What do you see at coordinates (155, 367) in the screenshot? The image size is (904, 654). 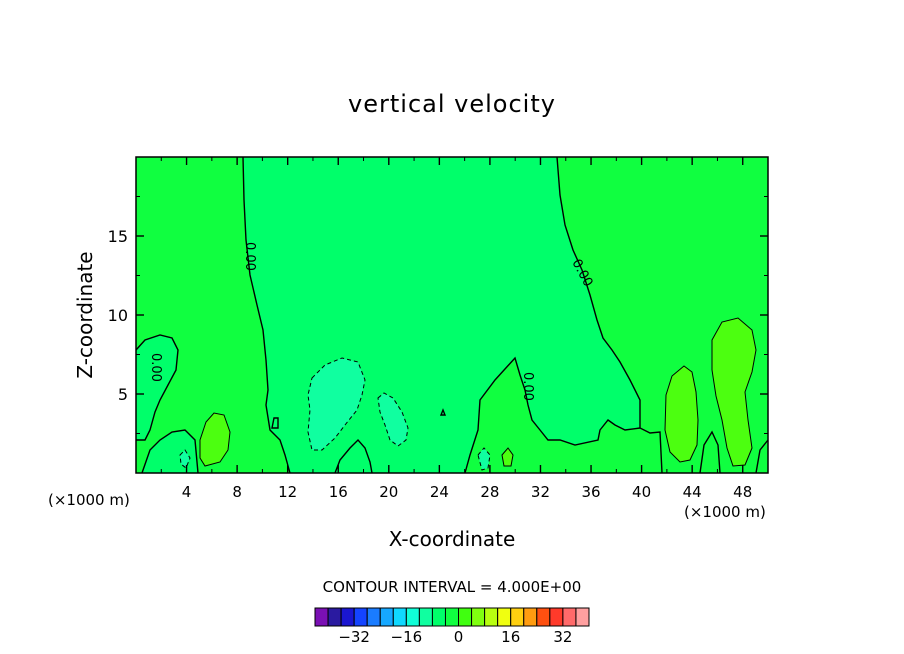 I see `contour-label-3: 0.00` at bounding box center [155, 367].